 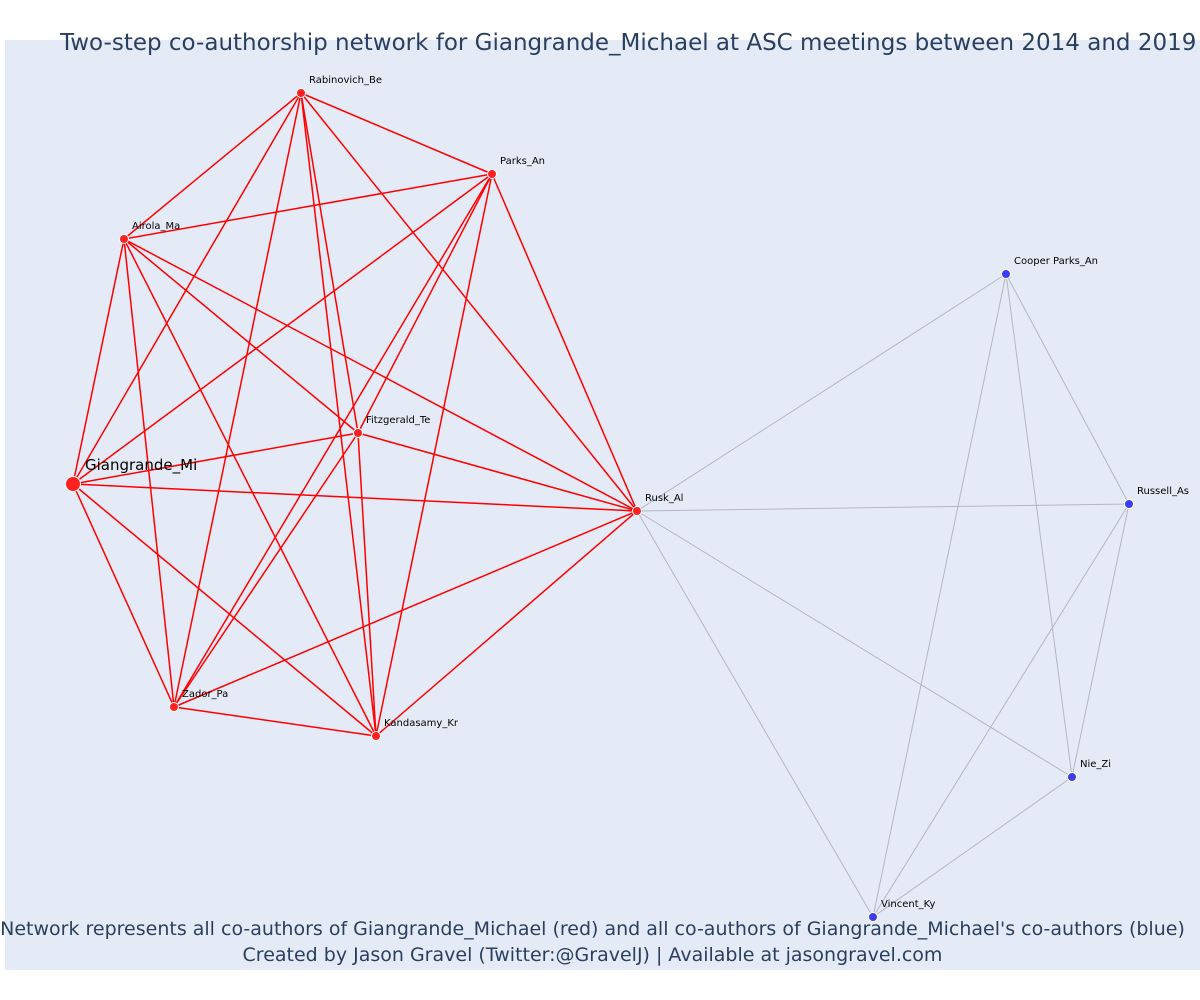 What do you see at coordinates (398, 420) in the screenshot?
I see `node-label: Fitzgerald_Te` at bounding box center [398, 420].